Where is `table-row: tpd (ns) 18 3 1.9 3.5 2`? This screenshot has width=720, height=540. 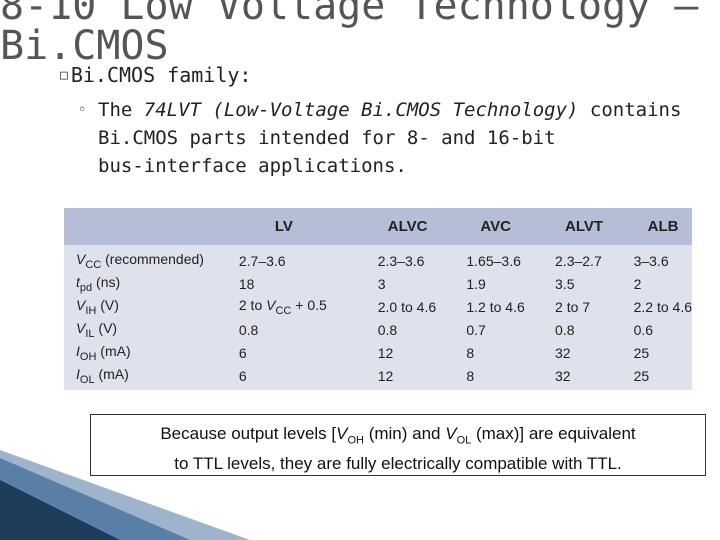
table-row: tpd (ns) 18 3 1.9 3.5 2 is located at coordinates (378, 283).